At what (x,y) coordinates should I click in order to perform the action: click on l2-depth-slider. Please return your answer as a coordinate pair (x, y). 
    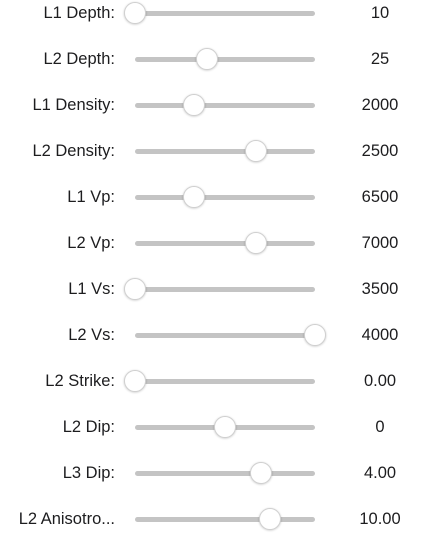
    Looking at the image, I should click on (225, 59).